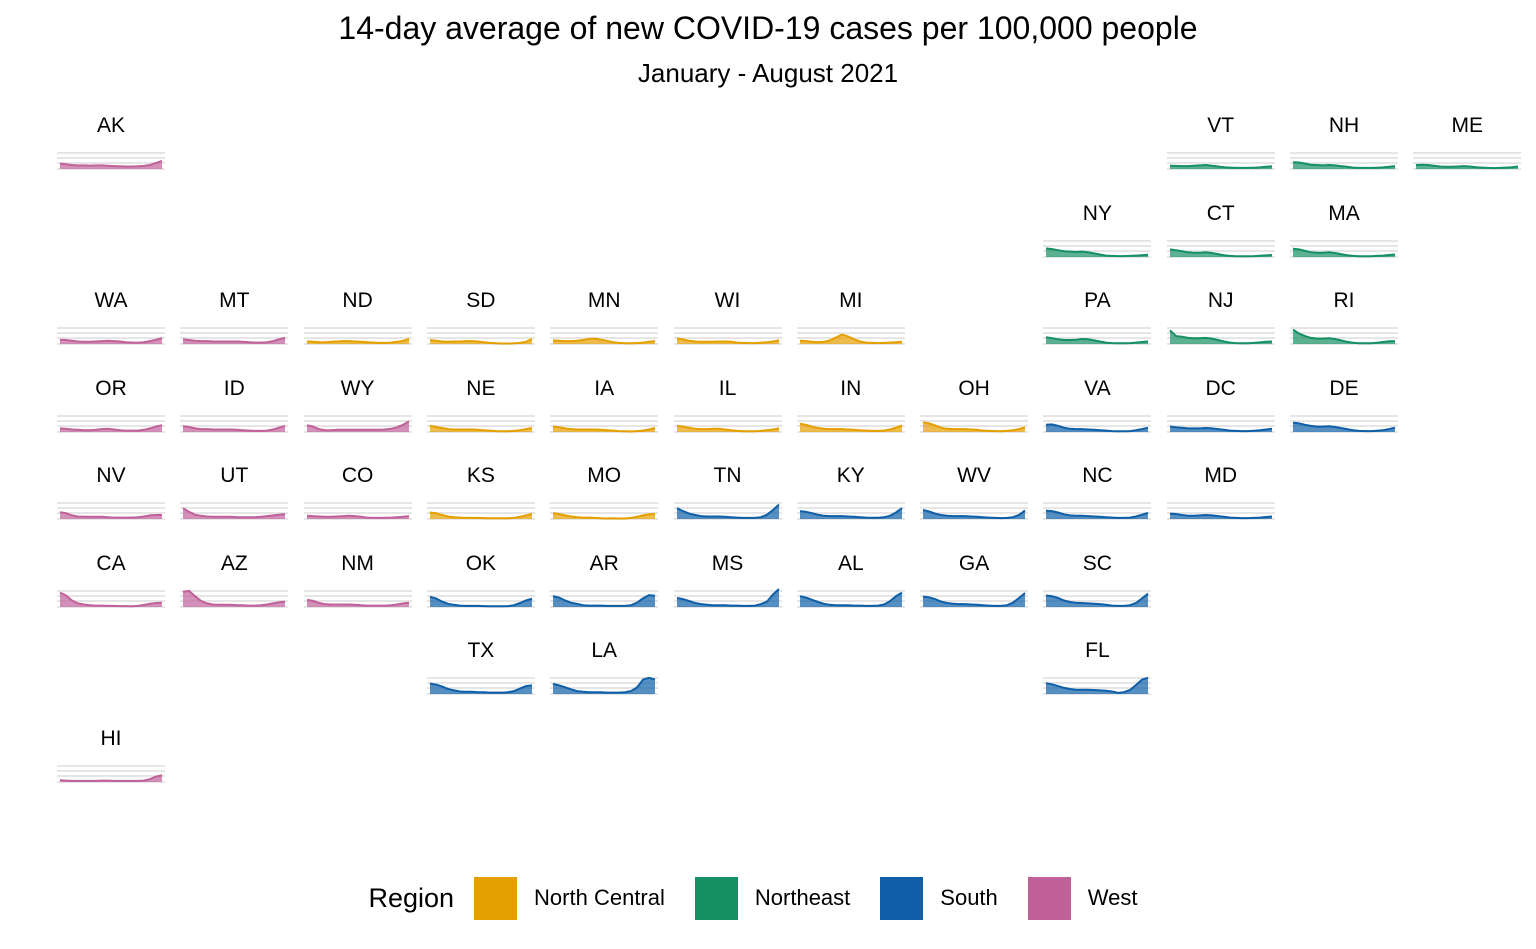  I want to click on state-label: ND, so click(357, 300).